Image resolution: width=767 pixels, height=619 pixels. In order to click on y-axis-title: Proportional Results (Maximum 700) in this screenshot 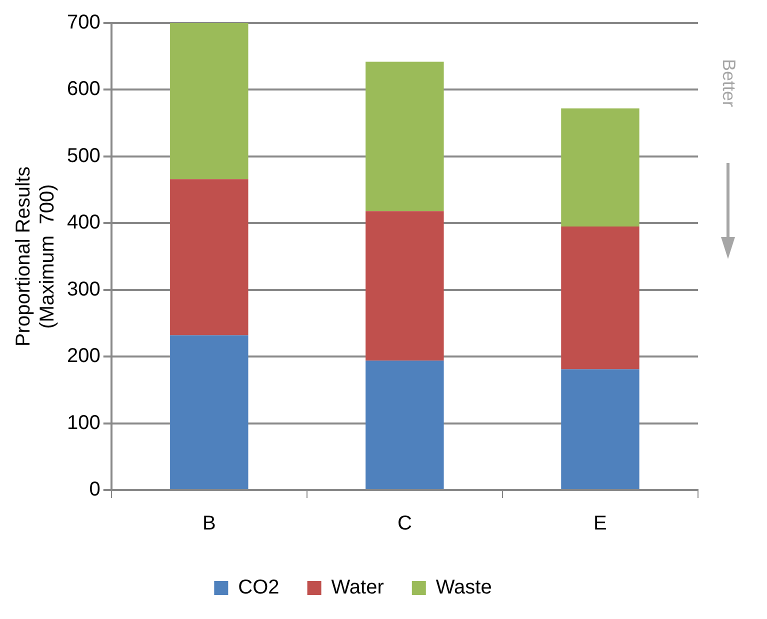, I will do `click(35, 256)`.